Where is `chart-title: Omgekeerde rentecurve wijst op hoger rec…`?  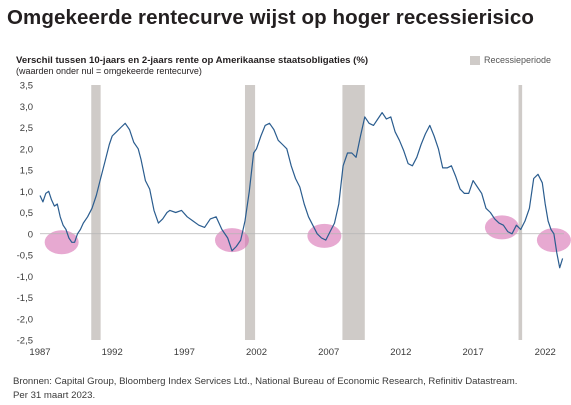 chart-title: Omgekeerde rentecurve wijst op hoger rec… is located at coordinates (270, 17).